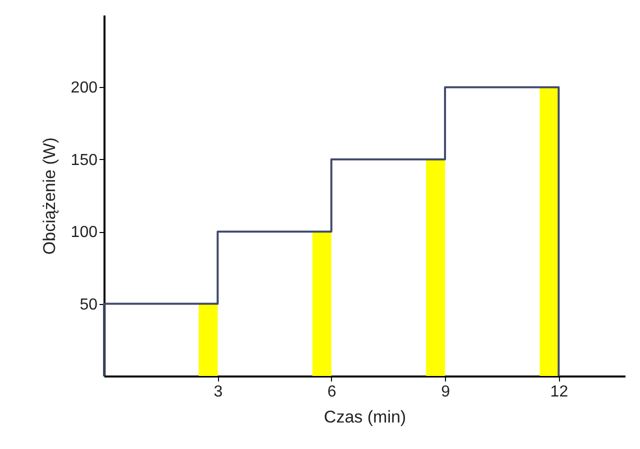 This screenshot has width=640, height=449. Describe the element at coordinates (84, 233) in the screenshot. I see `y-tick-label: 100` at that location.